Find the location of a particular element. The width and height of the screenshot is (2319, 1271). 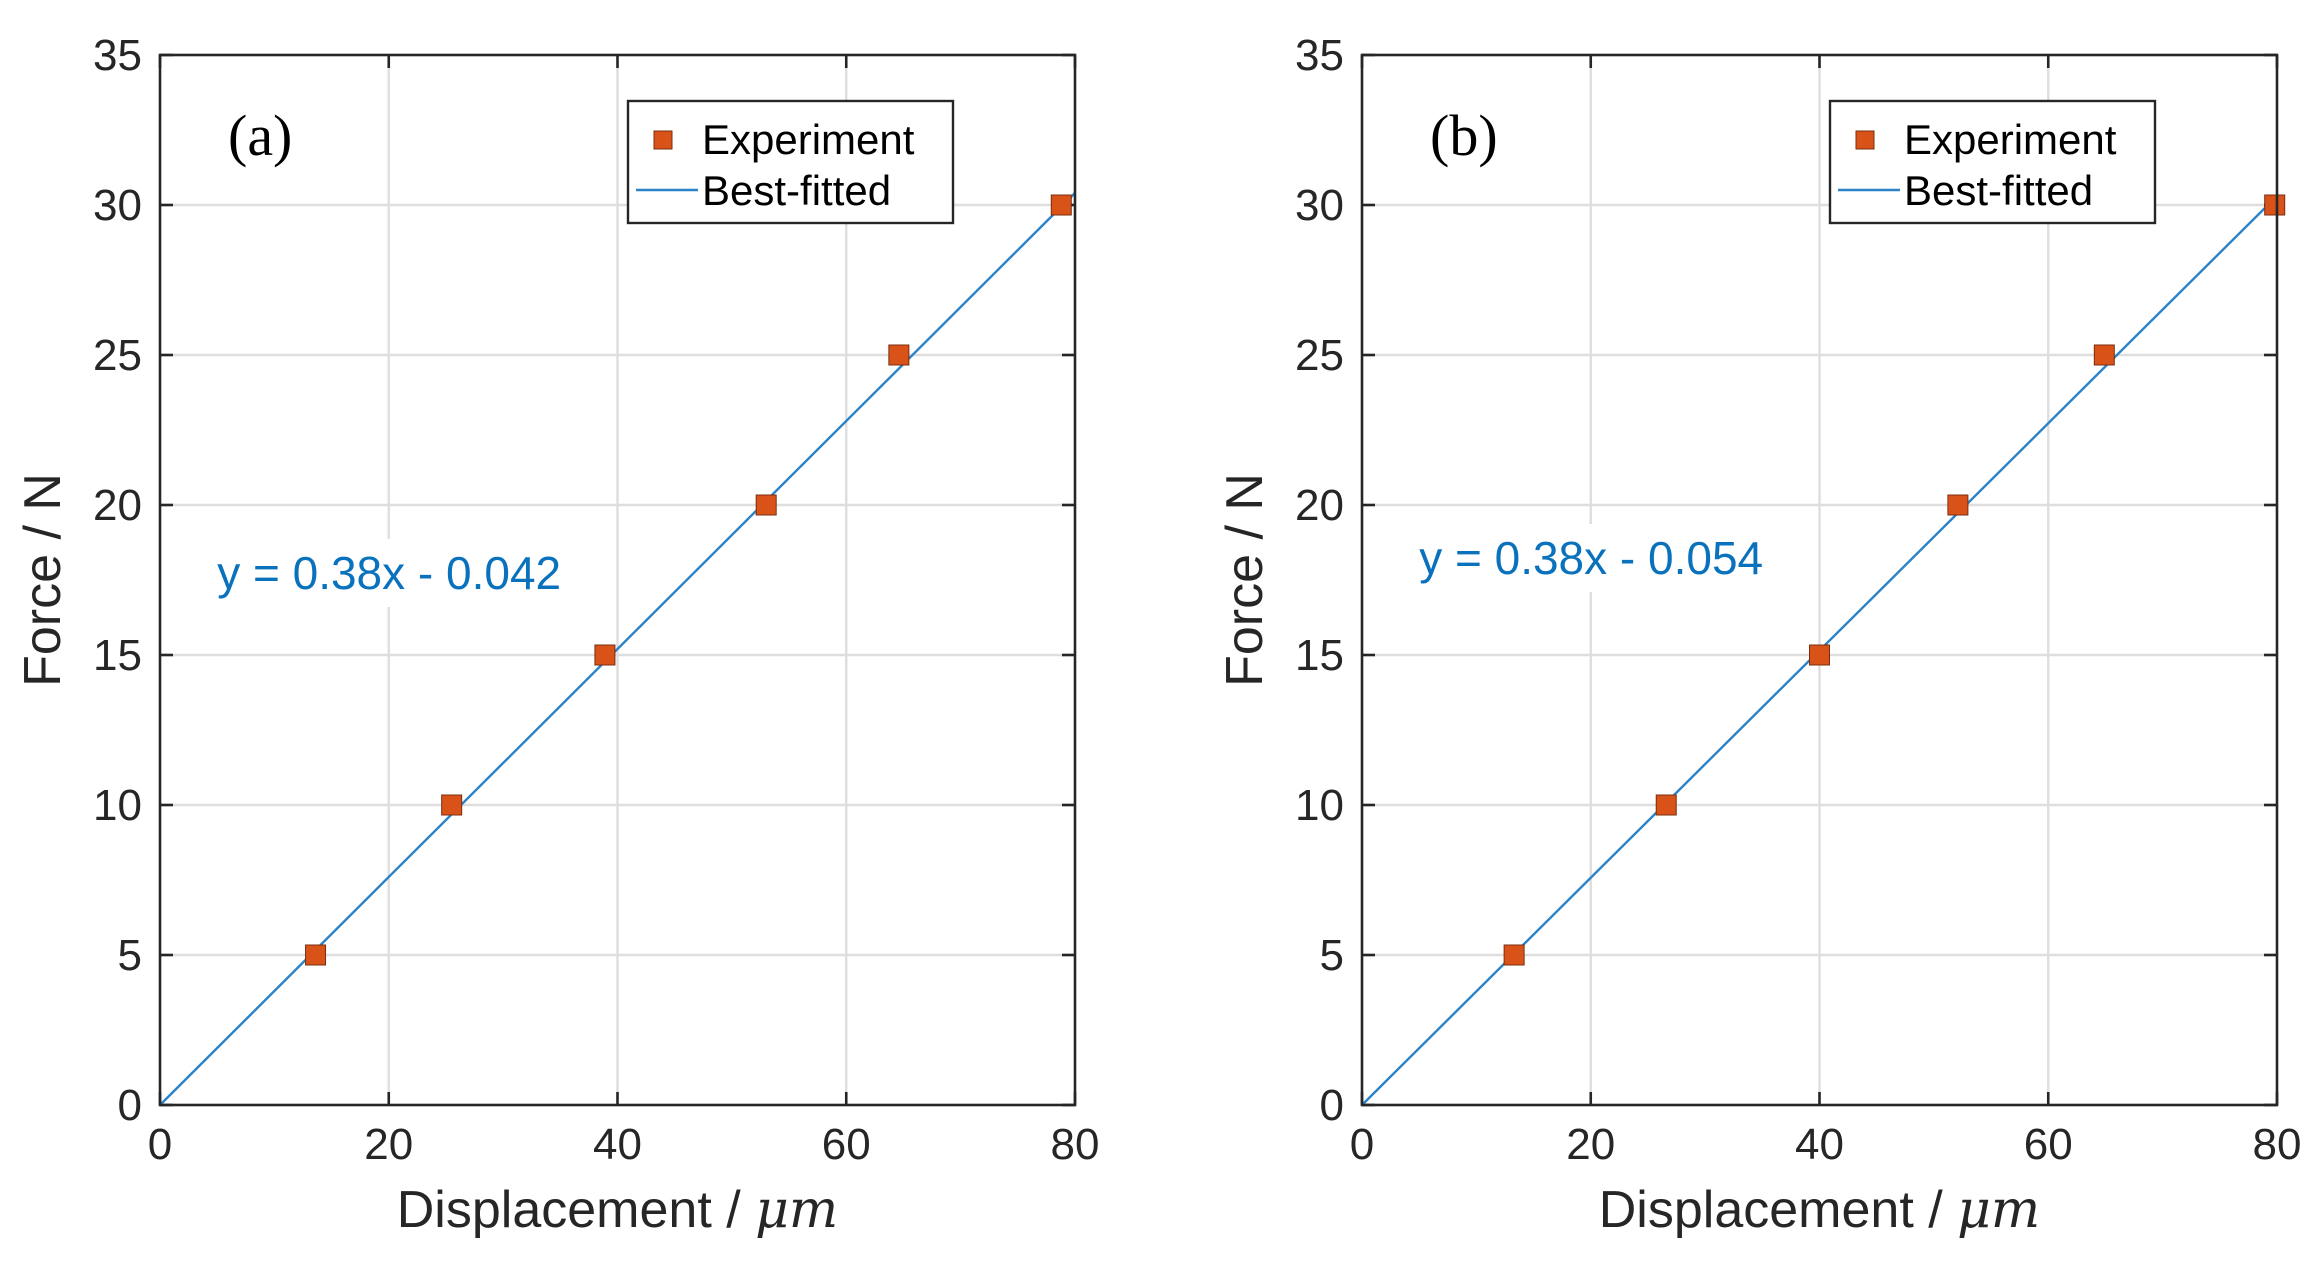

panel-label: (a) is located at coordinates (260, 135).